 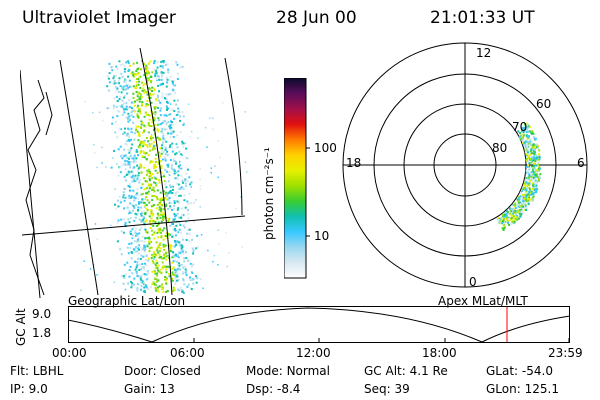 I want to click on map-boundary, so click(x=30, y=184).